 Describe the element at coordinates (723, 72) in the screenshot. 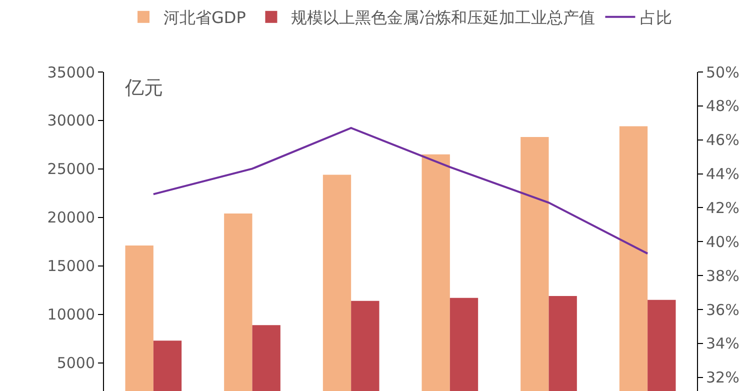

I see `y2-tick-label: 50%` at that location.